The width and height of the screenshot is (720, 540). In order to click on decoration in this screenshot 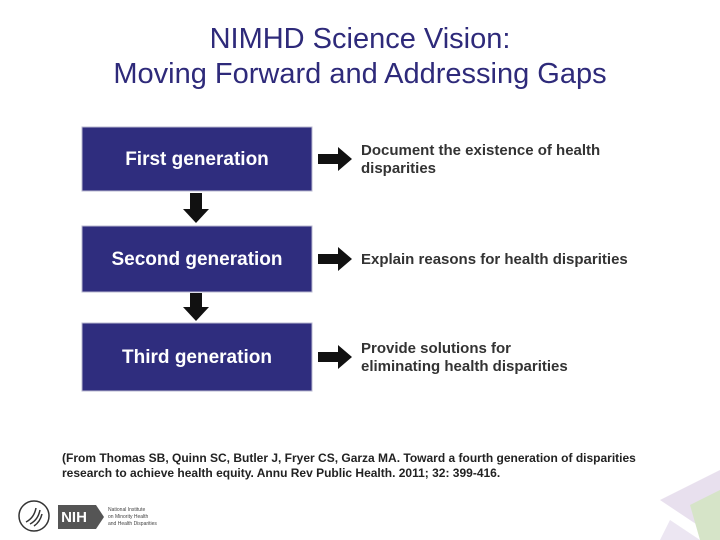, I will do `click(690, 505)`.